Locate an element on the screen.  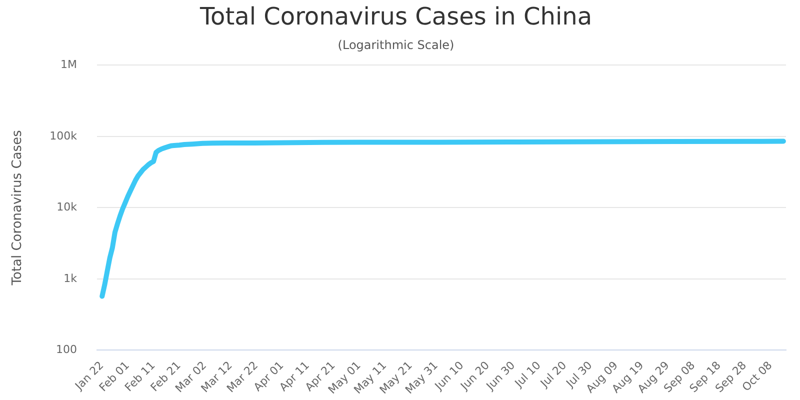
y-axis-title: Total Coronavirus Cases is located at coordinates (18, 208).